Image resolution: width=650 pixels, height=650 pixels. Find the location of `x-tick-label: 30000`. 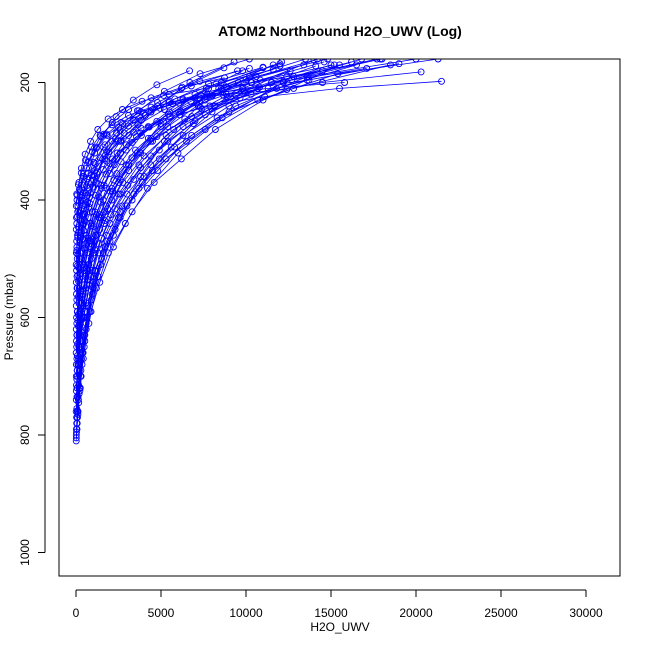

x-tick-label: 30000 is located at coordinates (586, 613).